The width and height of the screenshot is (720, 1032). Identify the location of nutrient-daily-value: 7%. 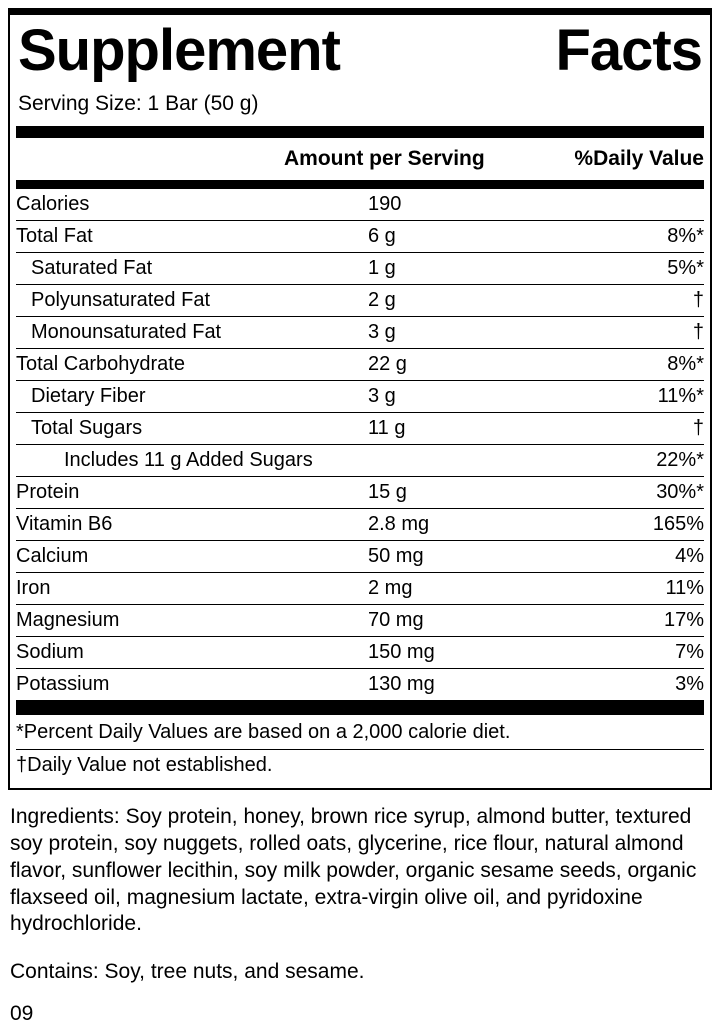
(689, 651).